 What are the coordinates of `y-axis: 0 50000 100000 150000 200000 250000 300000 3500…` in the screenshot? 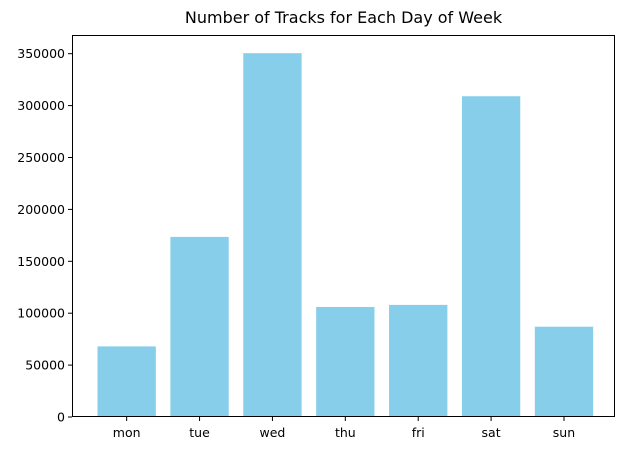 It's located at (44, 235).